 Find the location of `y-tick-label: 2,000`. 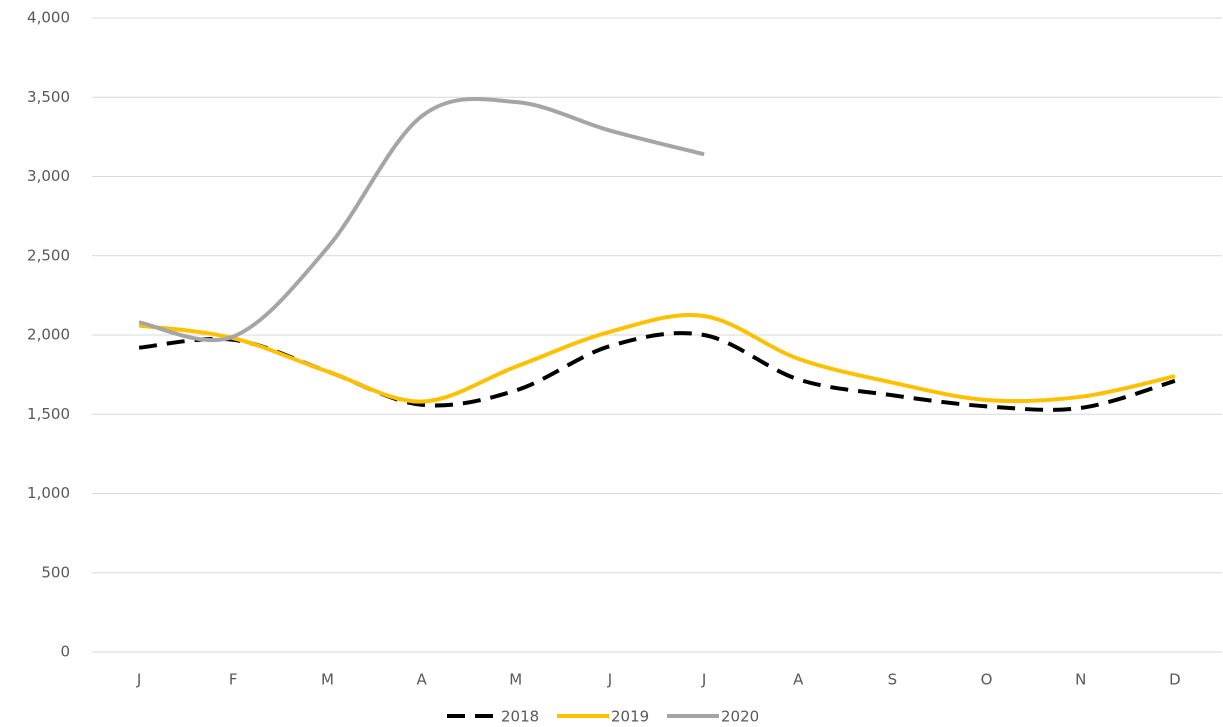

y-tick-label: 2,000 is located at coordinates (48, 335).